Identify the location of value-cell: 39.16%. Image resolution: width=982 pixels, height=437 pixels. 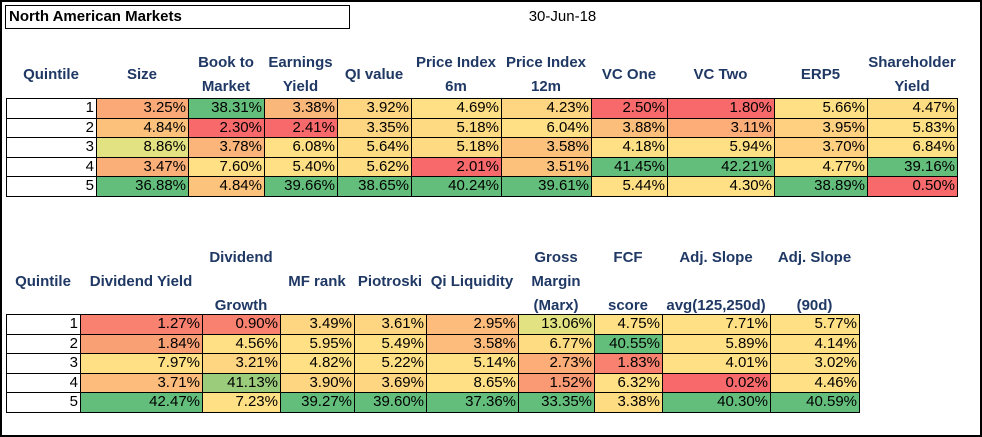
(912, 166).